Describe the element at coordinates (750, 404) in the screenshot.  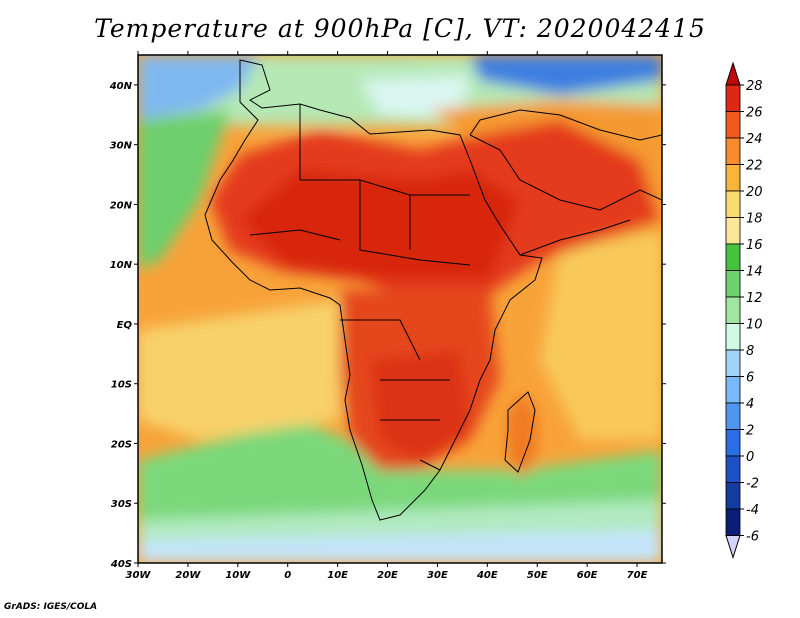
I see `colorbar-label: 4` at that location.